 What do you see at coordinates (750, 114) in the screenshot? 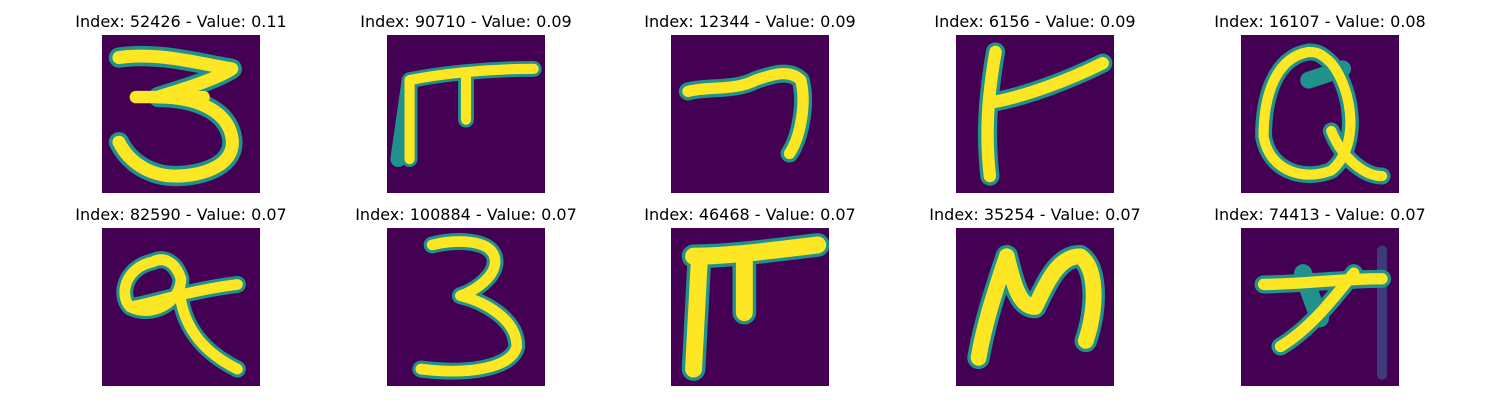
I see `digit-image-seven-icon` at bounding box center [750, 114].